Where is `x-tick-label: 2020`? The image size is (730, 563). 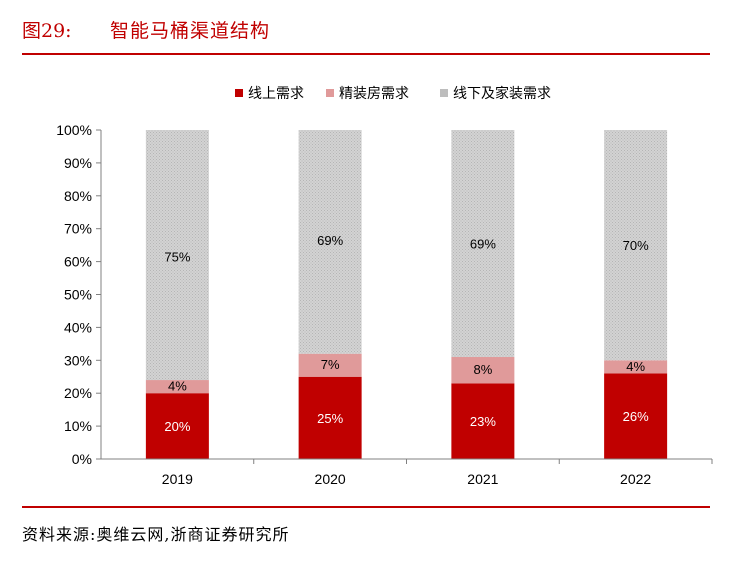 x-tick-label: 2020 is located at coordinates (330, 479).